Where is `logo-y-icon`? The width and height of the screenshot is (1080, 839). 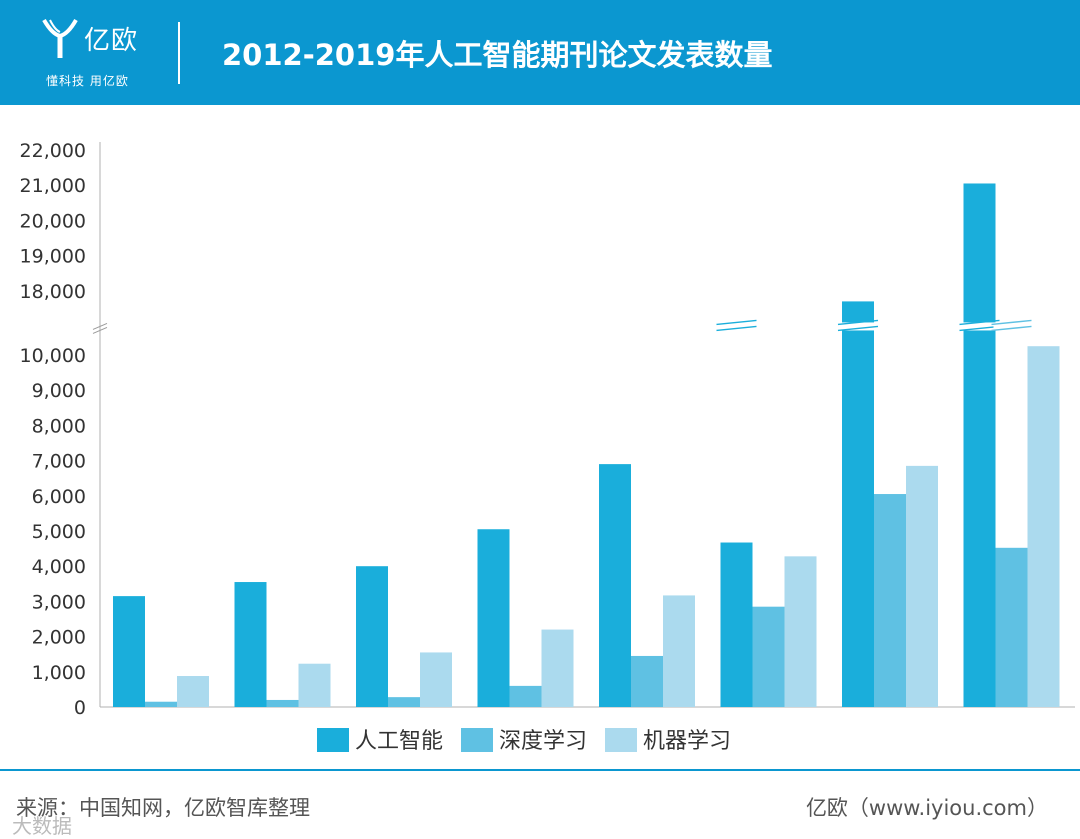
logo-y-icon is located at coordinates (60, 38).